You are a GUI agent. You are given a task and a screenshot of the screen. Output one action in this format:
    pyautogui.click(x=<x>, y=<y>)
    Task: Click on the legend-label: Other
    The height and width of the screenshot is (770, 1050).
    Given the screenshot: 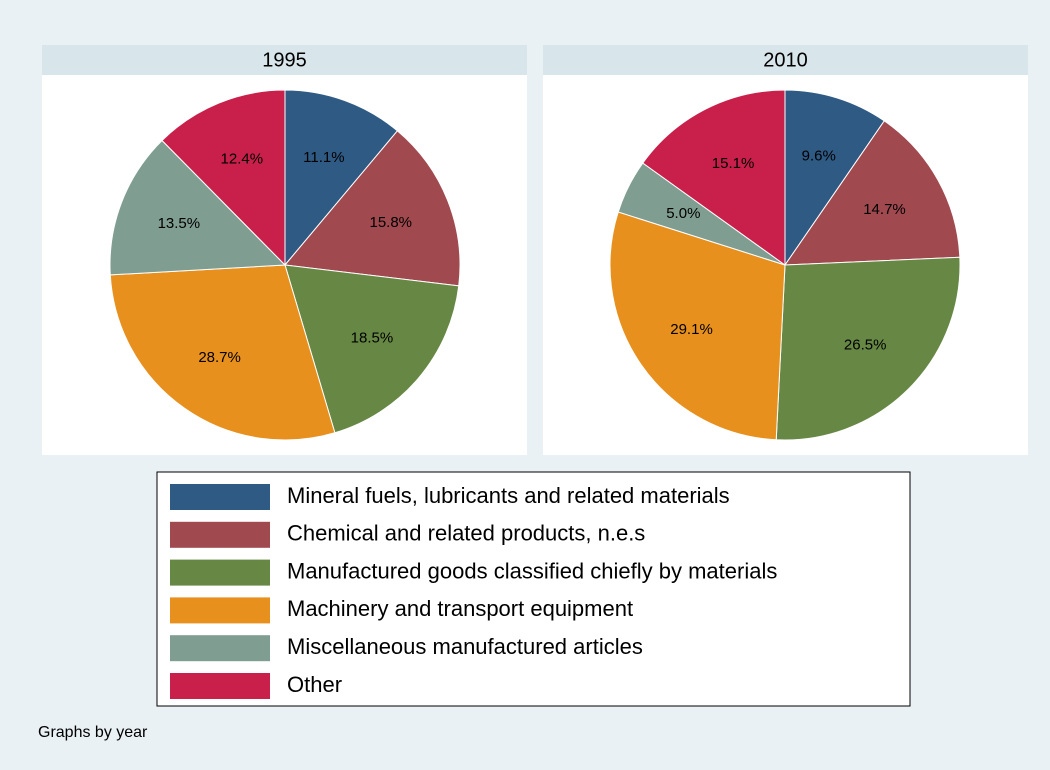 What is the action you would take?
    pyautogui.click(x=314, y=684)
    